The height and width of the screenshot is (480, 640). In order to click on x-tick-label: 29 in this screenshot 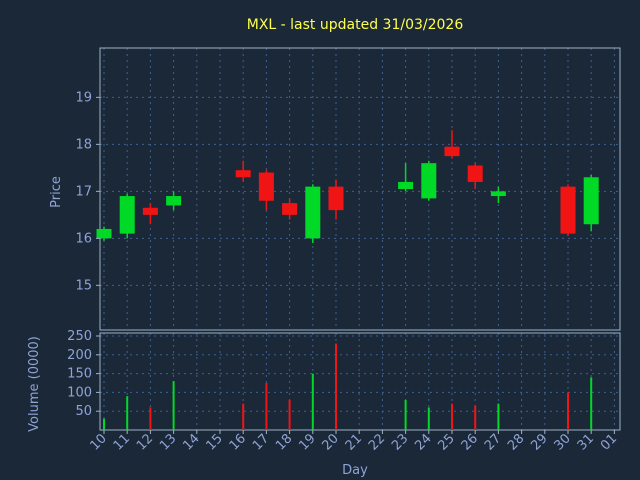, I will do `click(539, 442)`.